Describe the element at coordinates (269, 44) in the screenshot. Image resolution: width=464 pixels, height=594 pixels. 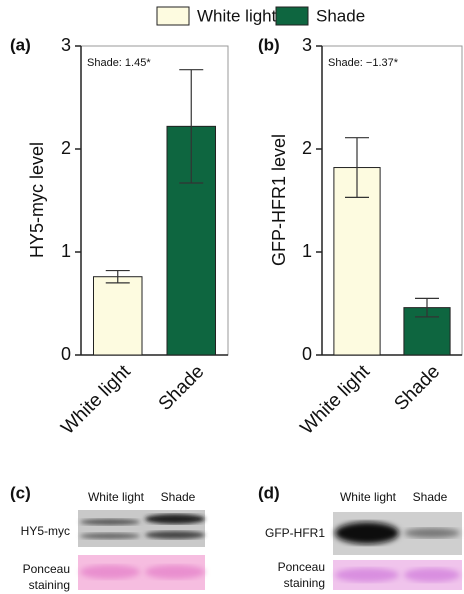
I see `panel-label: (b)` at that location.